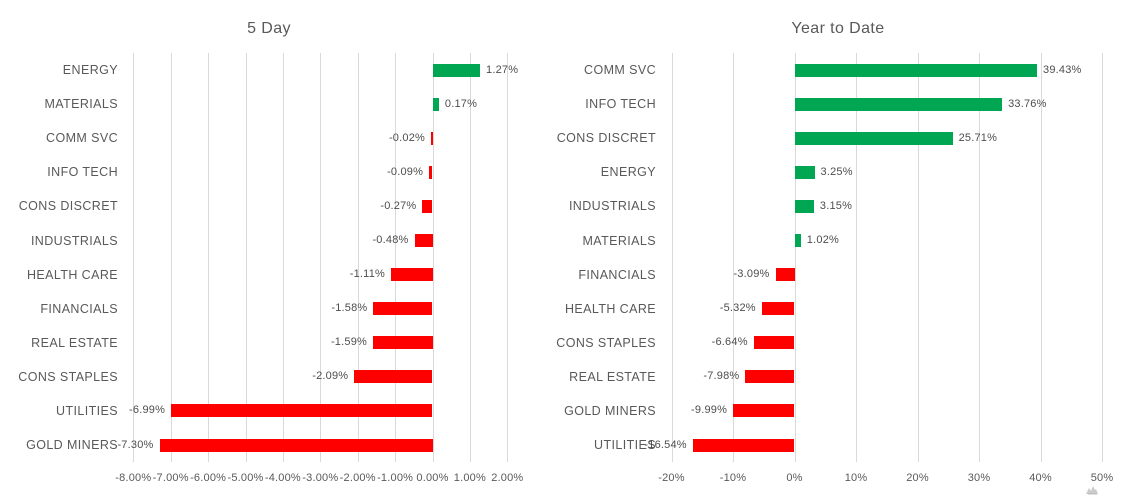 The height and width of the screenshot is (500, 1130). I want to click on x-axis-tick-label: 2.00%, so click(507, 478).